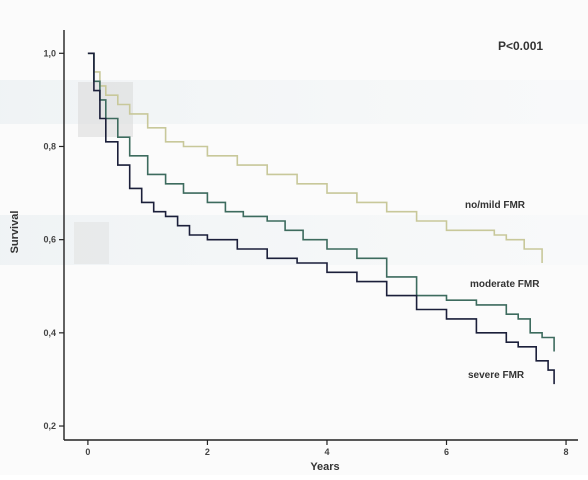 The width and height of the screenshot is (588, 480). I want to click on y-tick-label: 0,4, so click(49, 333).